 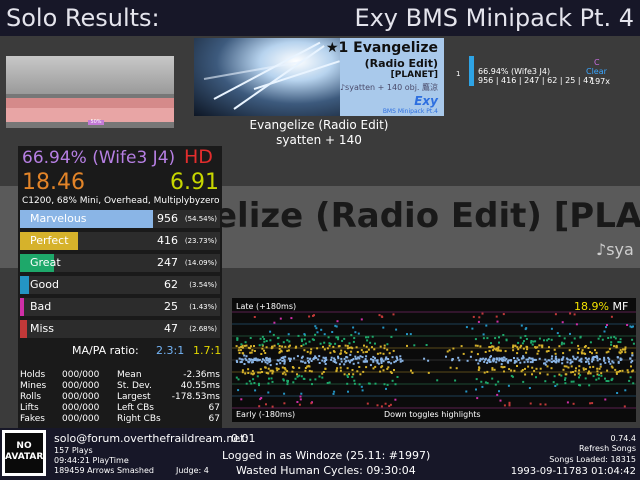 What do you see at coordinates (99, 158) in the screenshot?
I see `score-percent: 66.94% (Wife3 J4)` at bounding box center [99, 158].